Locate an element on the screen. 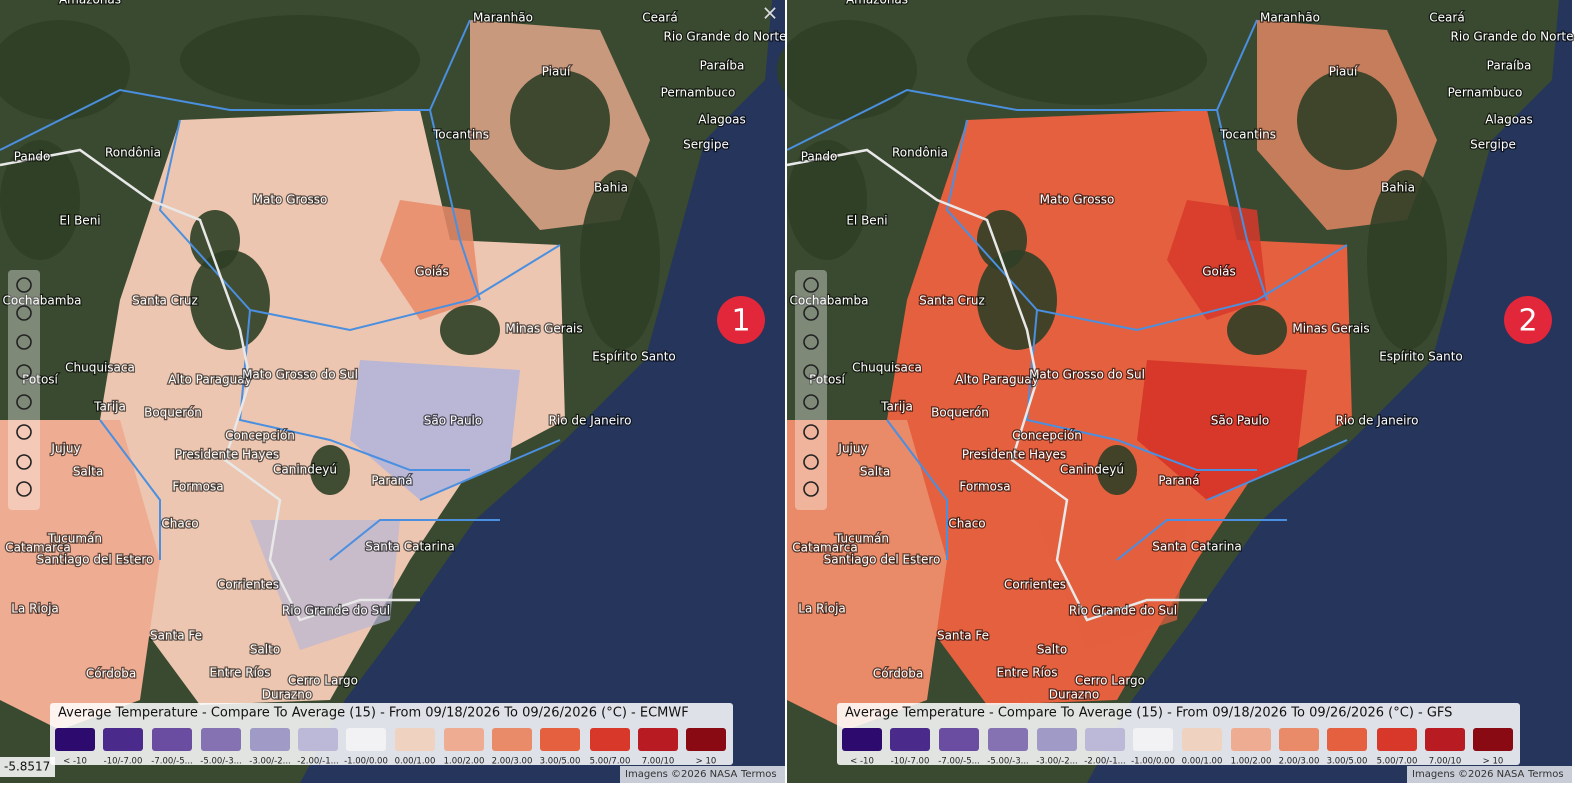  place-label: Bahia is located at coordinates (611, 188).